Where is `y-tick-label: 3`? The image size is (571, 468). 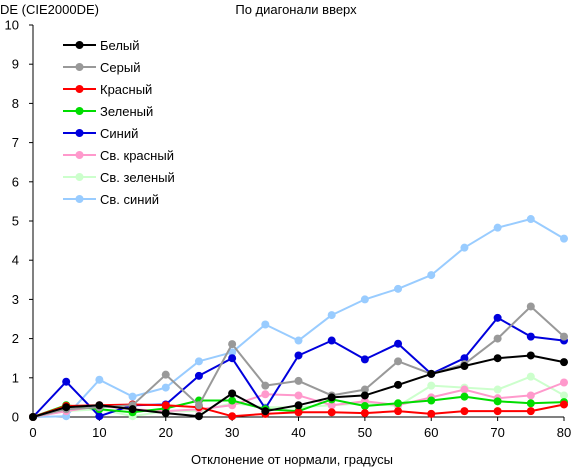 y-tick-label: 3 is located at coordinates (15, 299).